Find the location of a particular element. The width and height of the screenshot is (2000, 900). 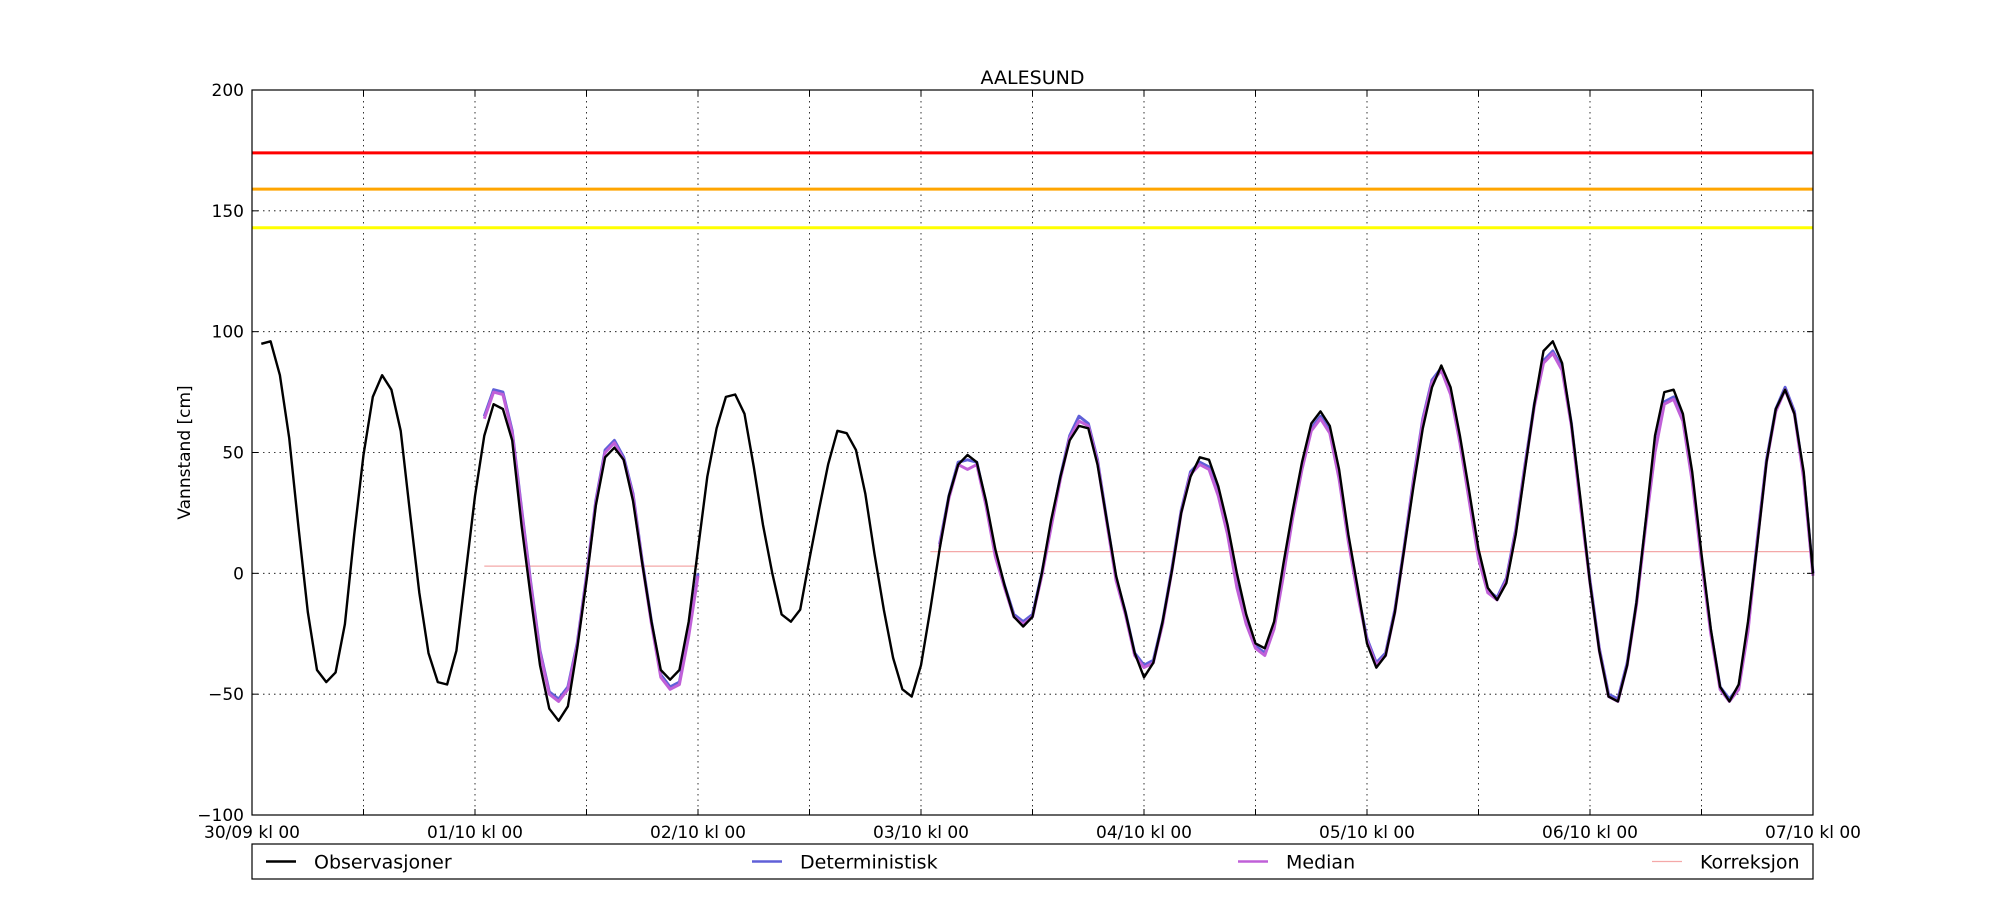

x-tick-label: 01/10 kl 00 is located at coordinates (475, 833).